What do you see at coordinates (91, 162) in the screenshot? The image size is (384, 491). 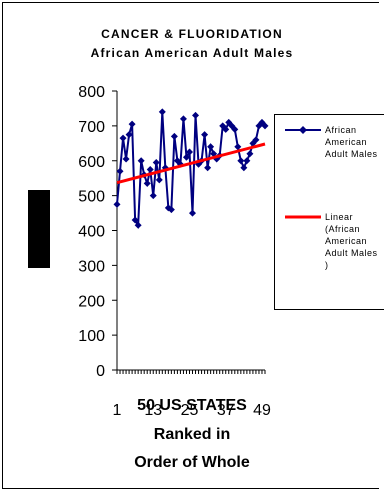 I see `y-tick-label: 600` at bounding box center [91, 162].